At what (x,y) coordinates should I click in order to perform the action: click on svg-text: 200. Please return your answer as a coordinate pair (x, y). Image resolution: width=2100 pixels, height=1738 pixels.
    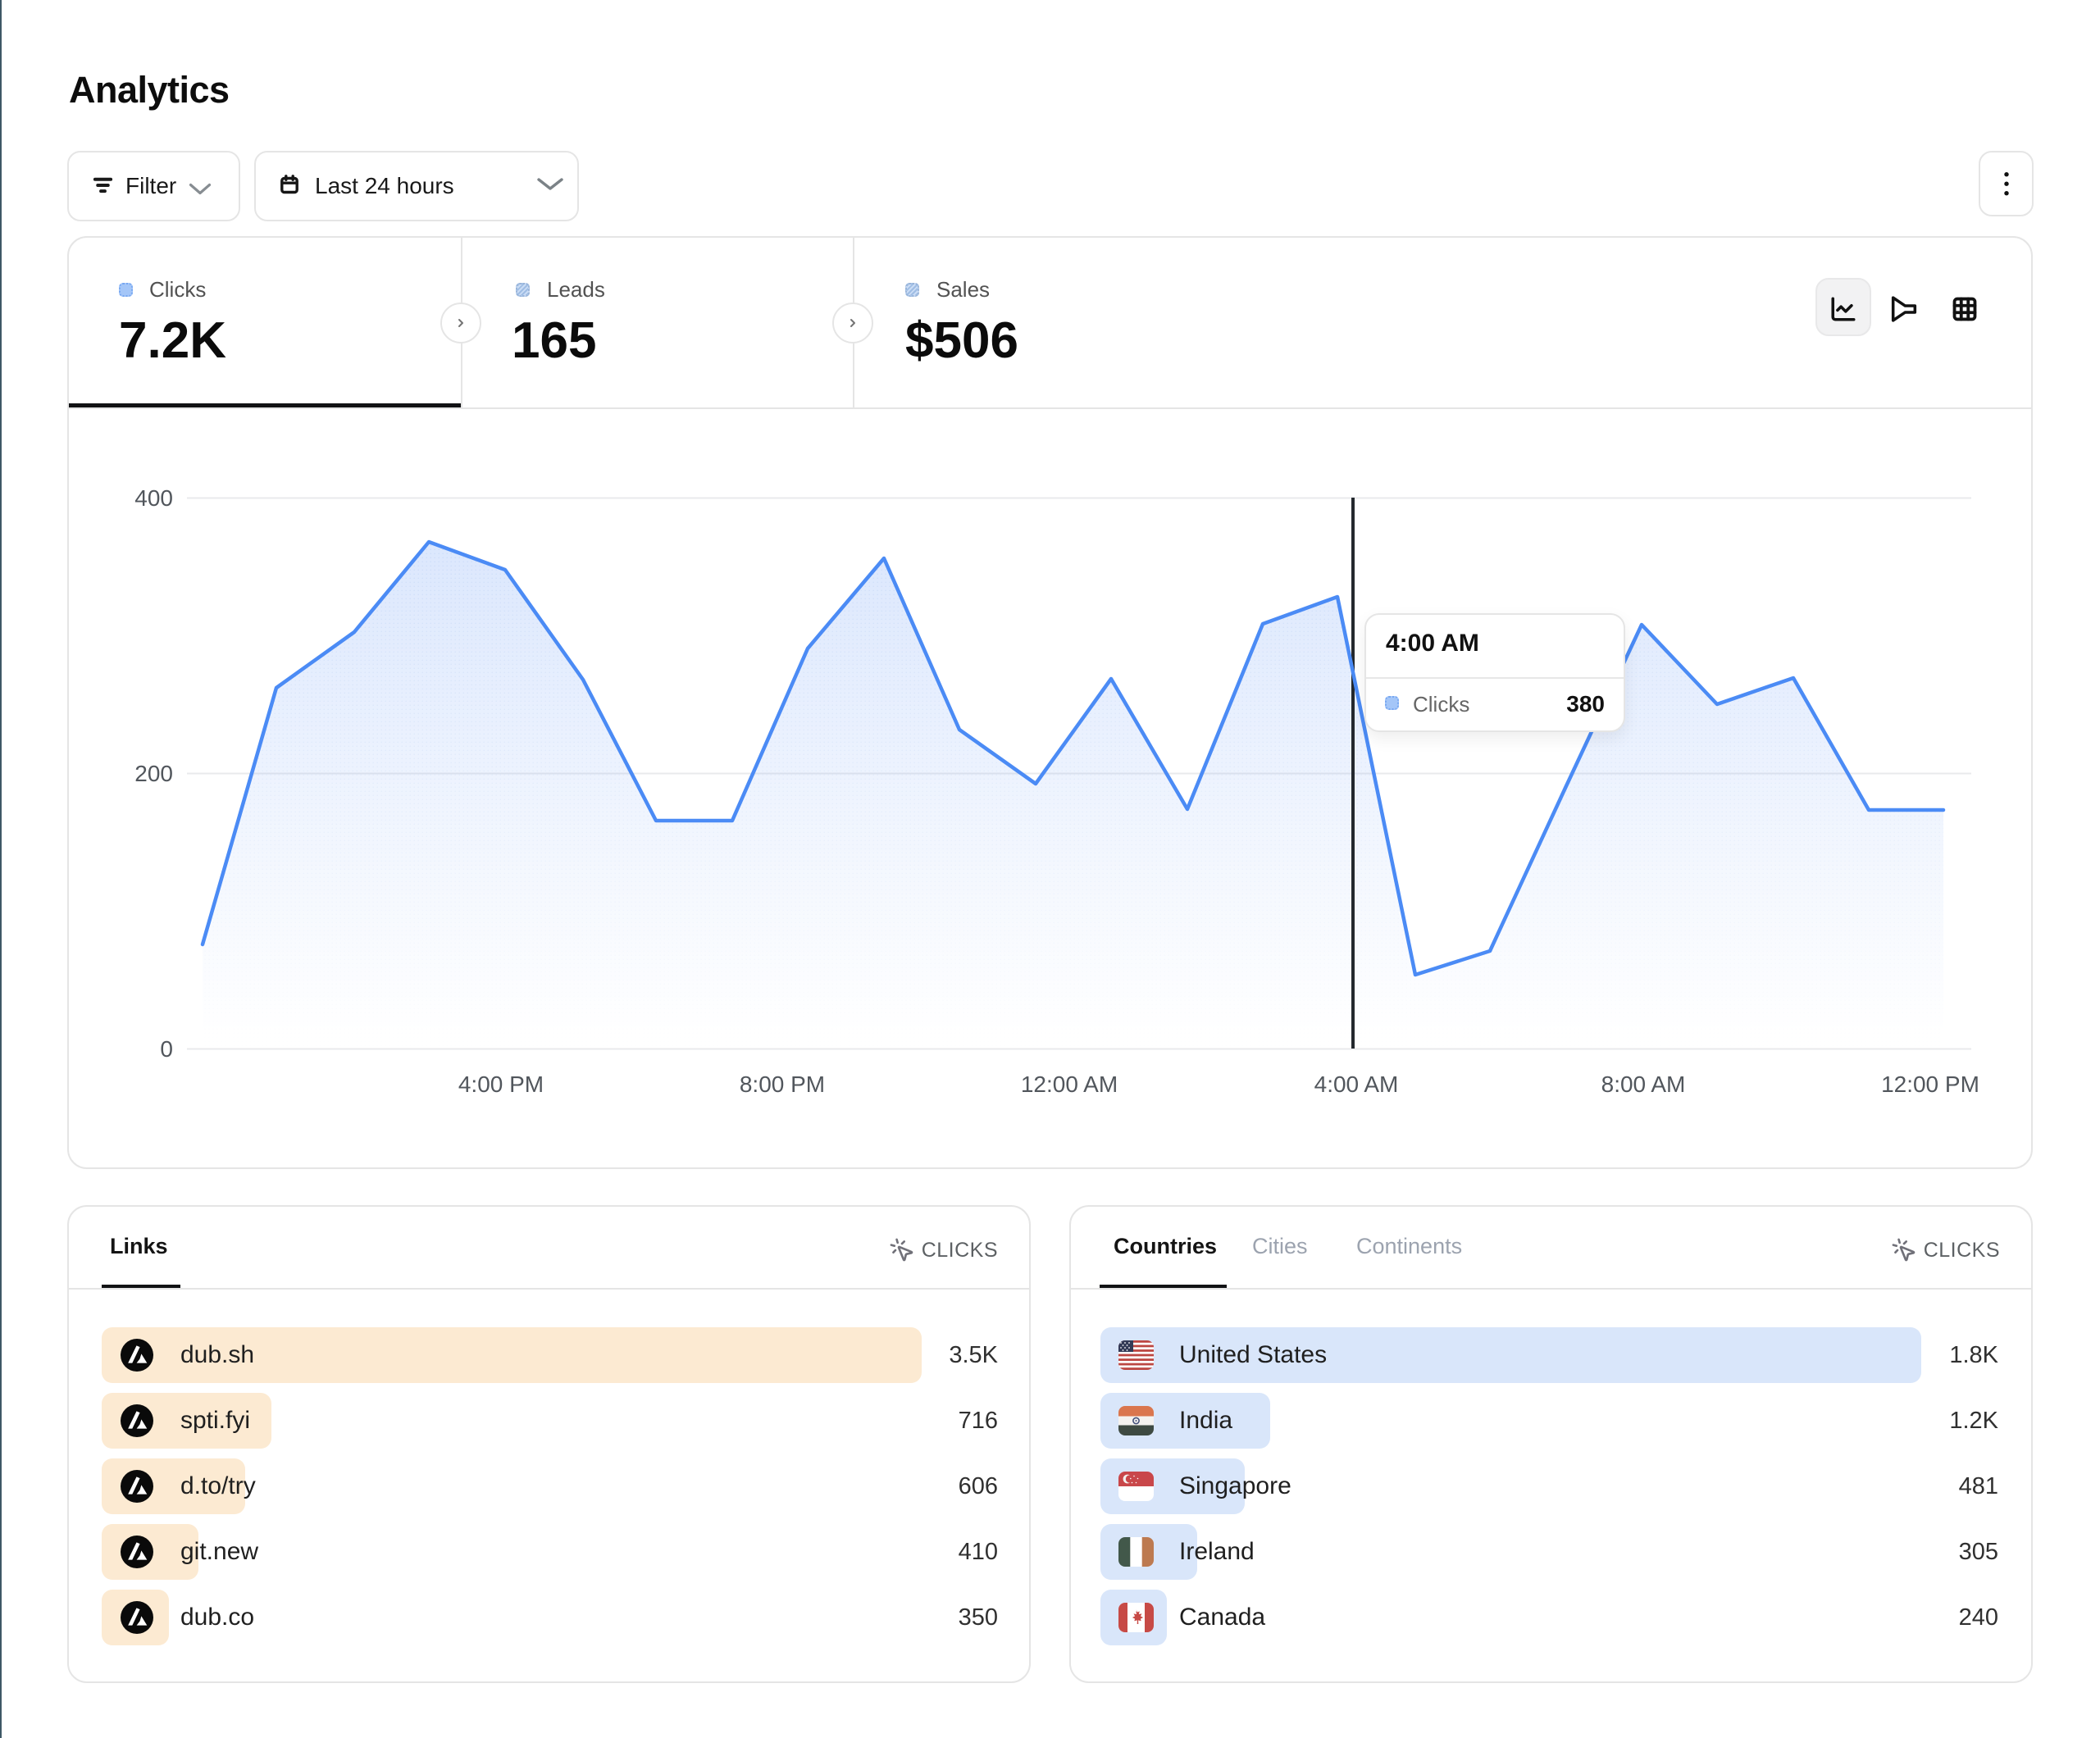
    Looking at the image, I should click on (153, 773).